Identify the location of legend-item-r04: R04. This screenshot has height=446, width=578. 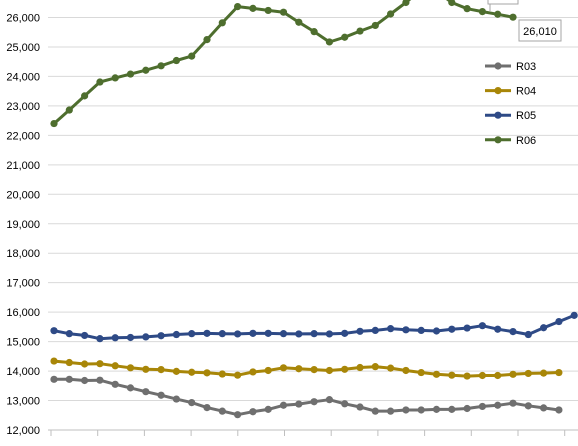
(510, 92).